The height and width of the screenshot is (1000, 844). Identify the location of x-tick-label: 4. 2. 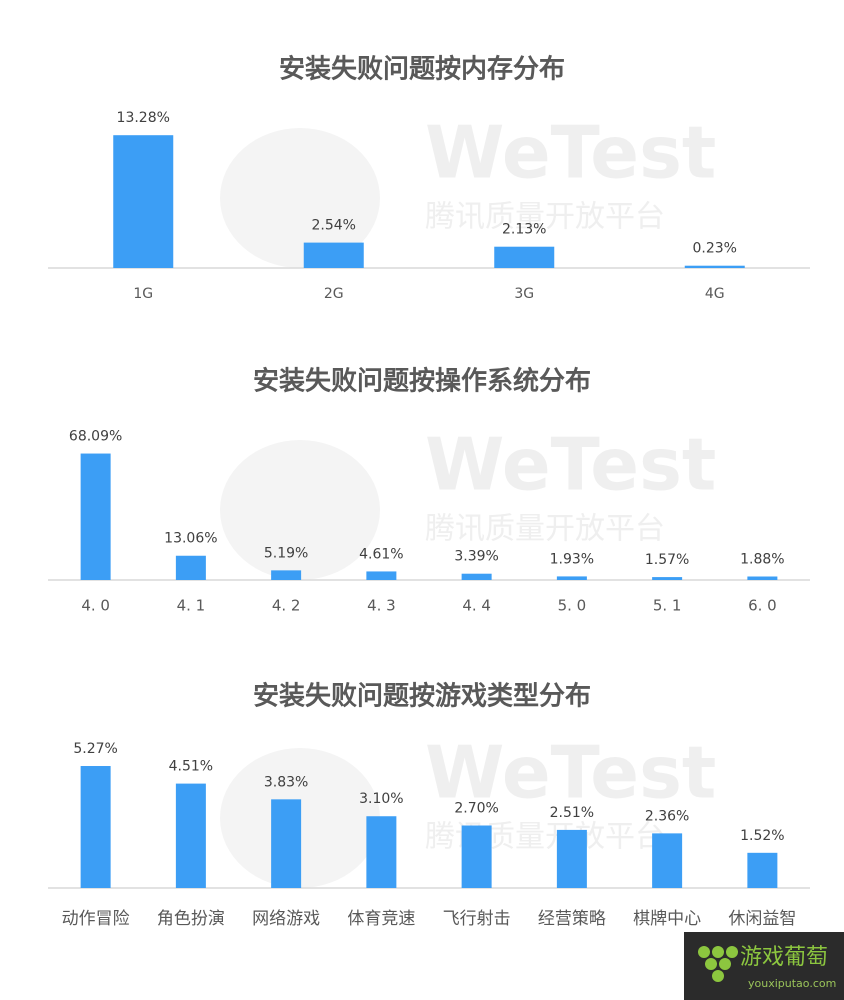
(286, 606).